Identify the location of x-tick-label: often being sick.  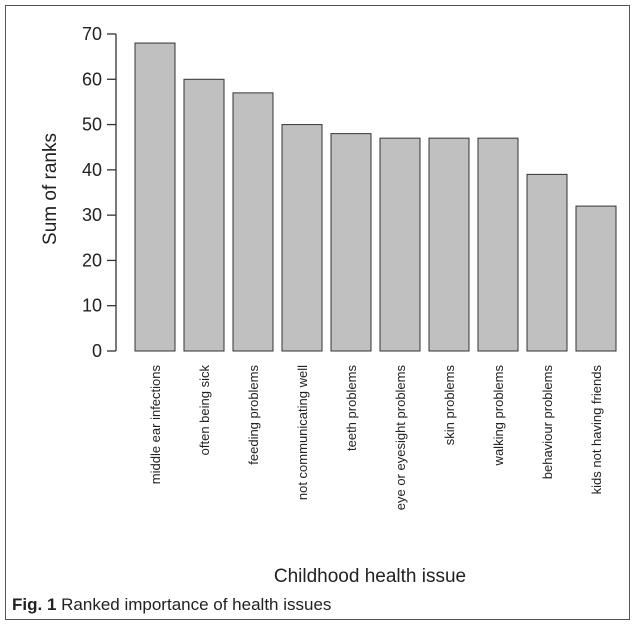
(204, 410).